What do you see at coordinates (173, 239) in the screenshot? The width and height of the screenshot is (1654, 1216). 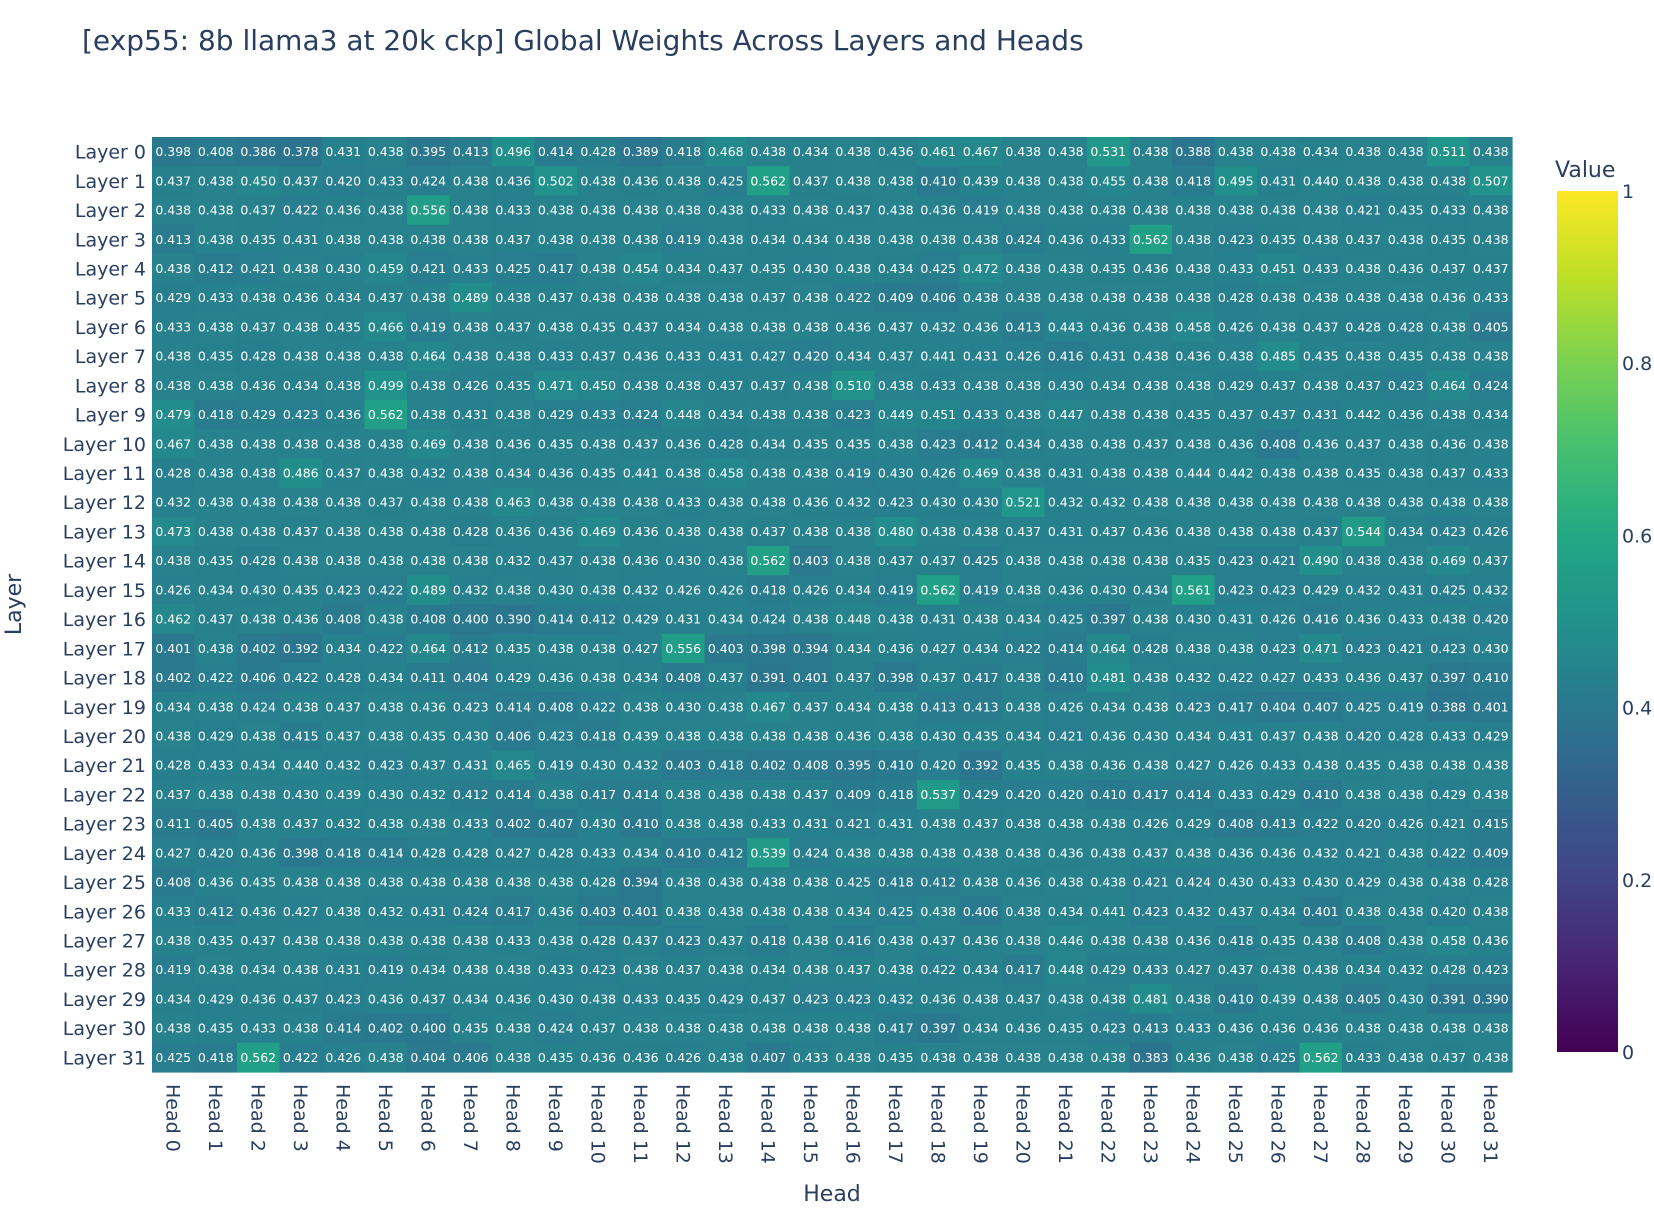 I see `cell-value-label: 0.413` at bounding box center [173, 239].